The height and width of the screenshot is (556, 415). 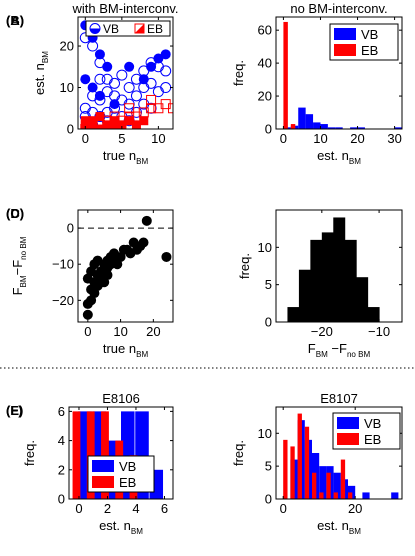 I want to click on x-tick-label: 20, so click(x=357, y=138).